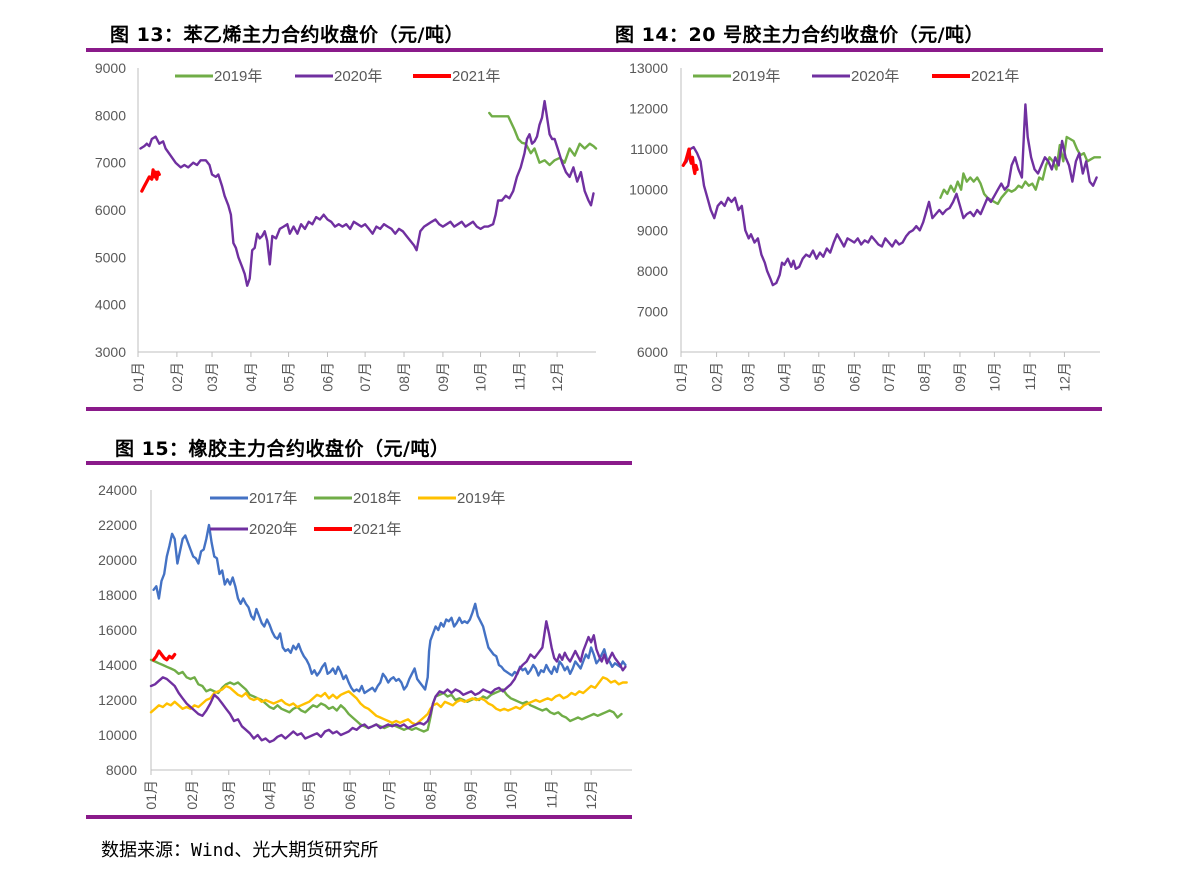  I want to click on chart-title-nr20: 图 14：20 号胶主力合约收盘价（元/吨）, so click(800, 35).